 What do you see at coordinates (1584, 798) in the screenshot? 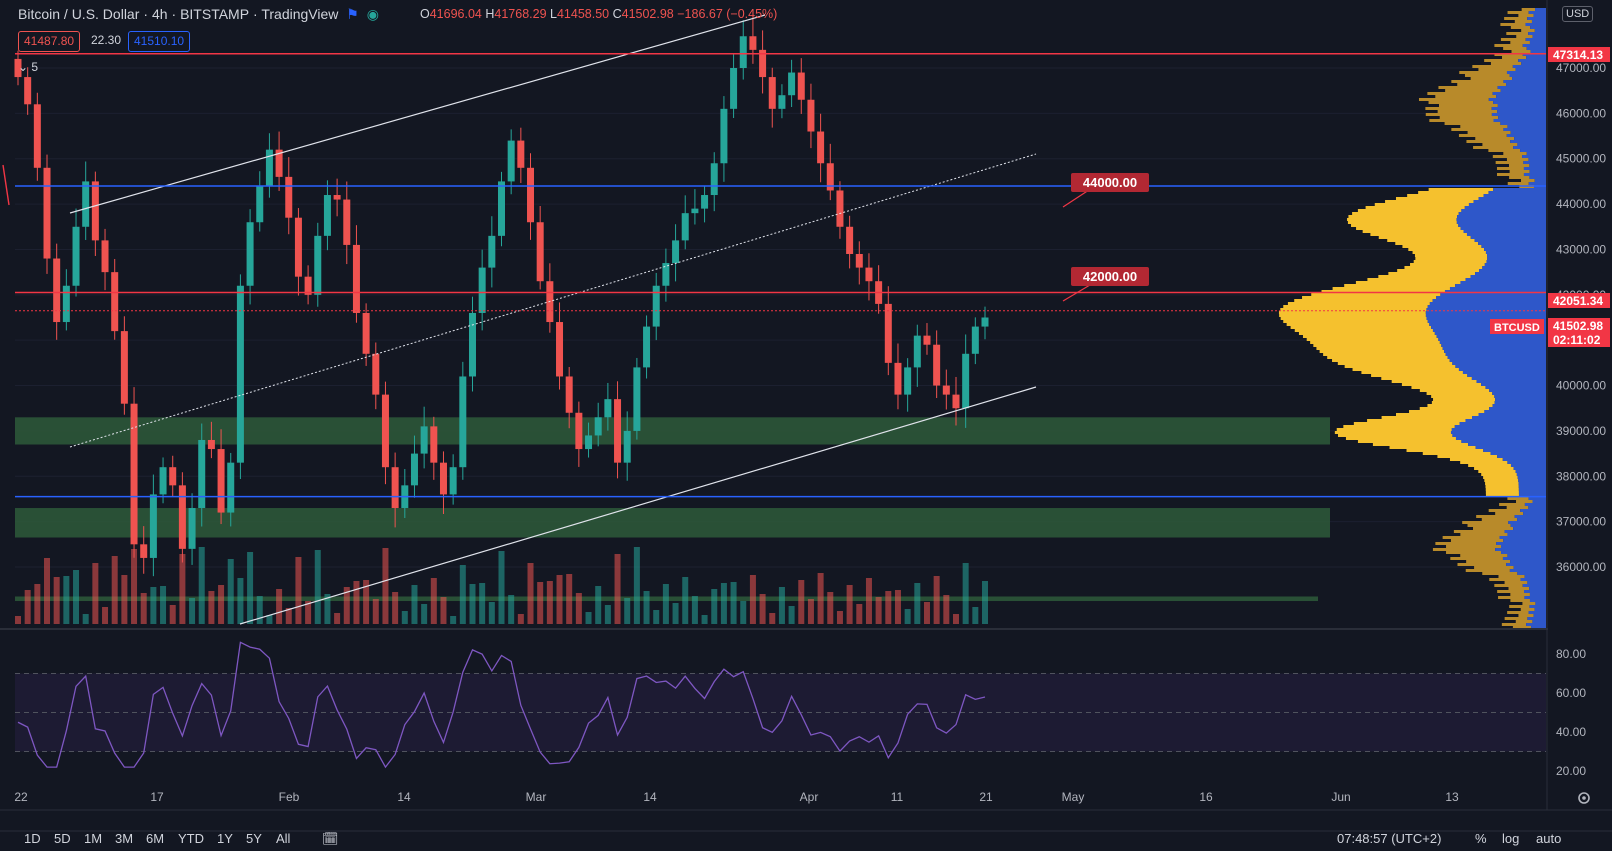
I see `settings-gear-icon` at bounding box center [1584, 798].